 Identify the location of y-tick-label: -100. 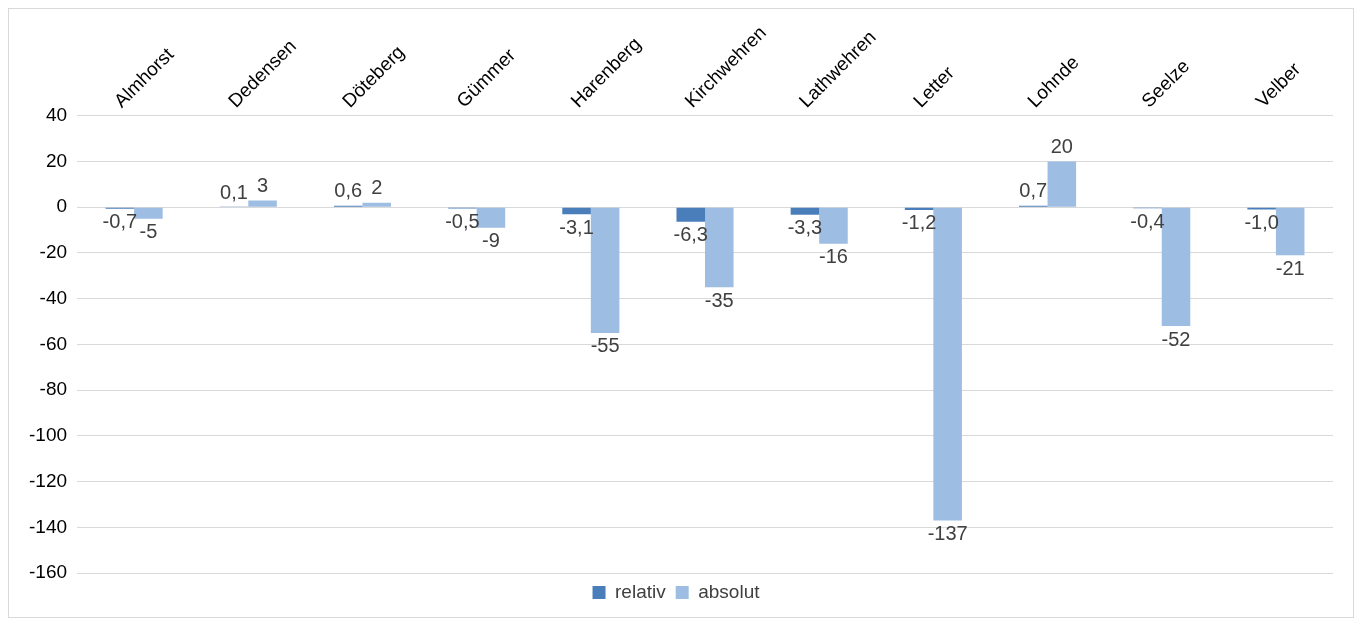
(48, 435).